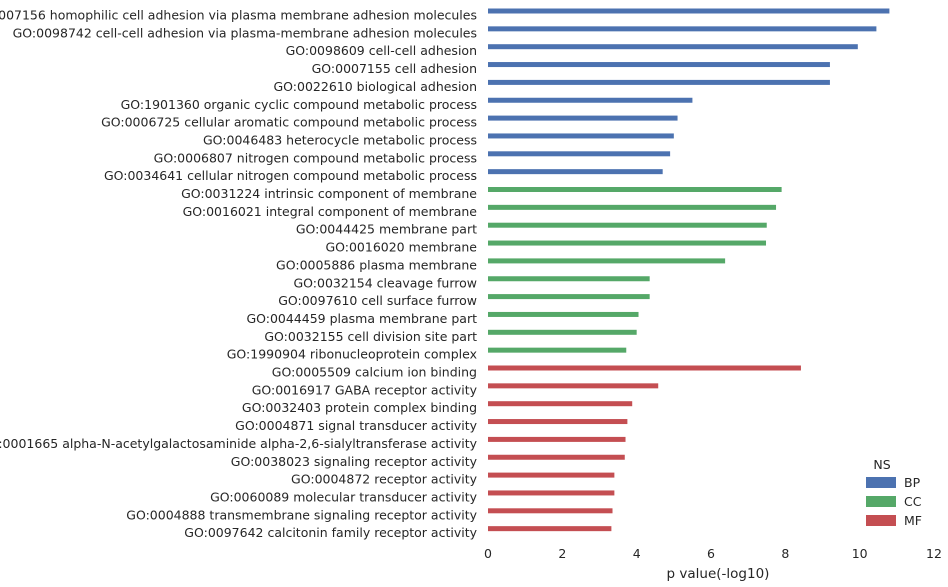  What do you see at coordinates (381, 50) in the screenshot?
I see `category-label: GO:0098609 cell-cell adhesion` at bounding box center [381, 50].